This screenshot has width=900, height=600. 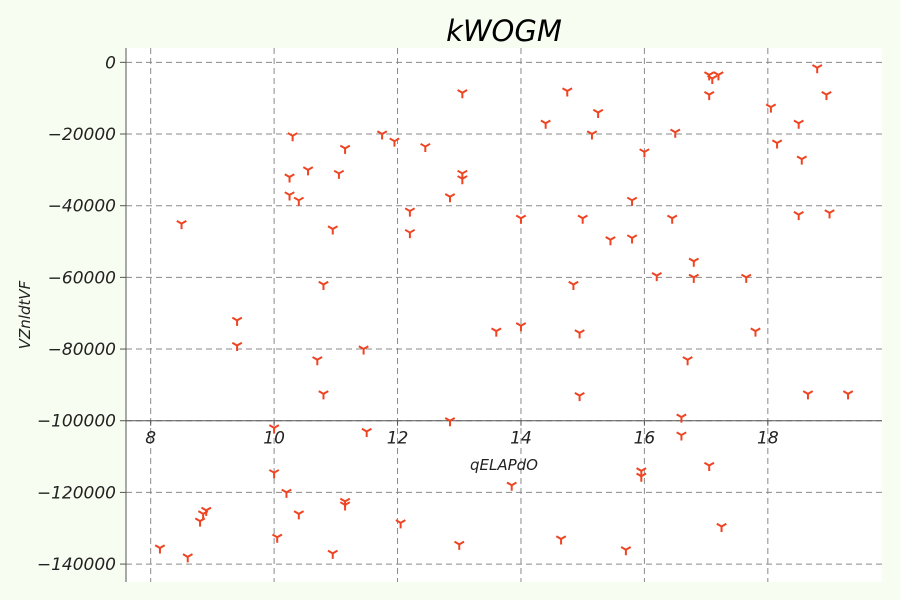 What do you see at coordinates (76, 565) in the screenshot?
I see `y-tick-label: −140000` at bounding box center [76, 565].